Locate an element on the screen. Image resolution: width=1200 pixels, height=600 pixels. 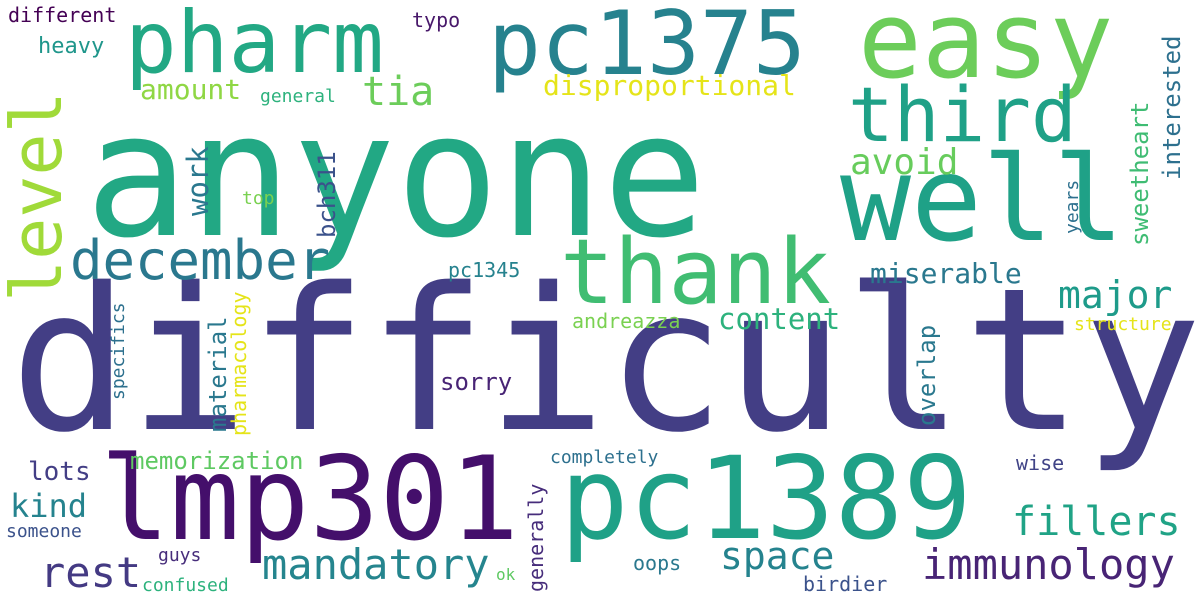
word-amount: amount is located at coordinates (191, 89).